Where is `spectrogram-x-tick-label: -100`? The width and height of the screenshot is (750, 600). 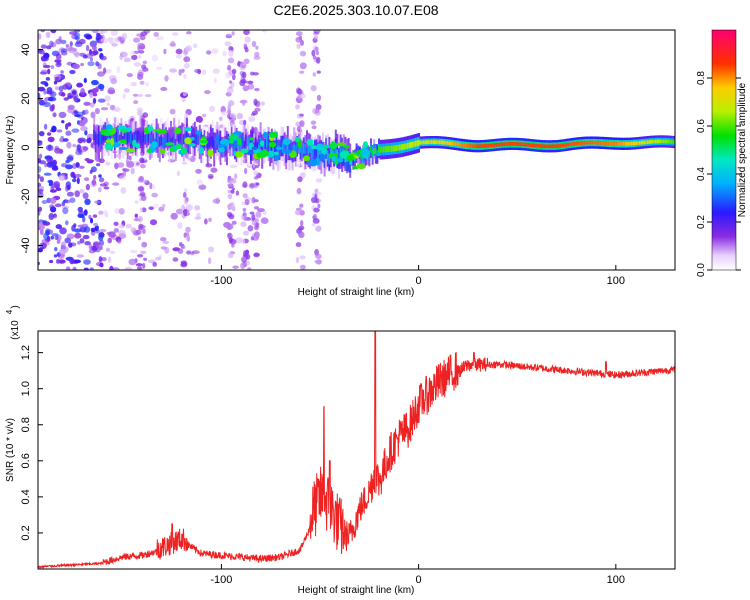
spectrogram-x-tick-label: -100 is located at coordinates (221, 281).